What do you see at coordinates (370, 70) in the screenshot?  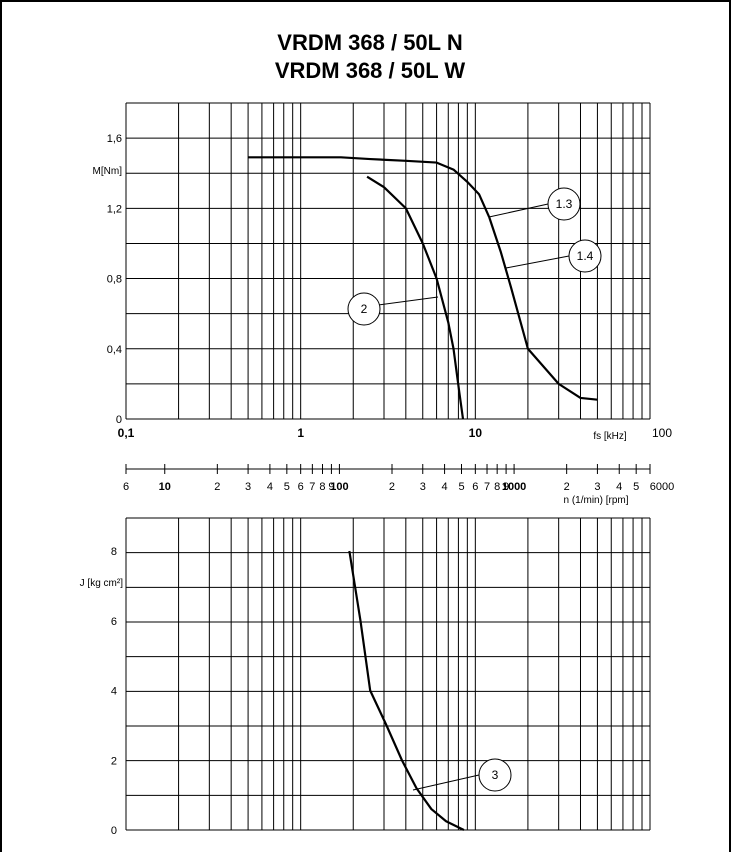 I see `chart-subtitle: VRDM 368 / 50L W` at bounding box center [370, 70].